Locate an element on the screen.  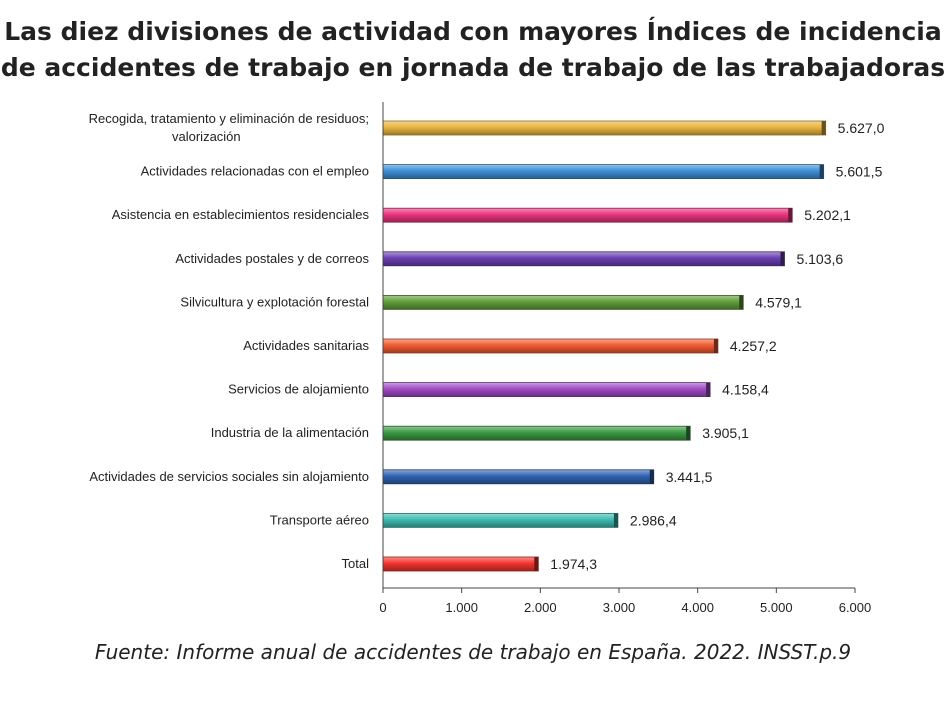
value-label-1: 5.627,0 is located at coordinates (861, 128).